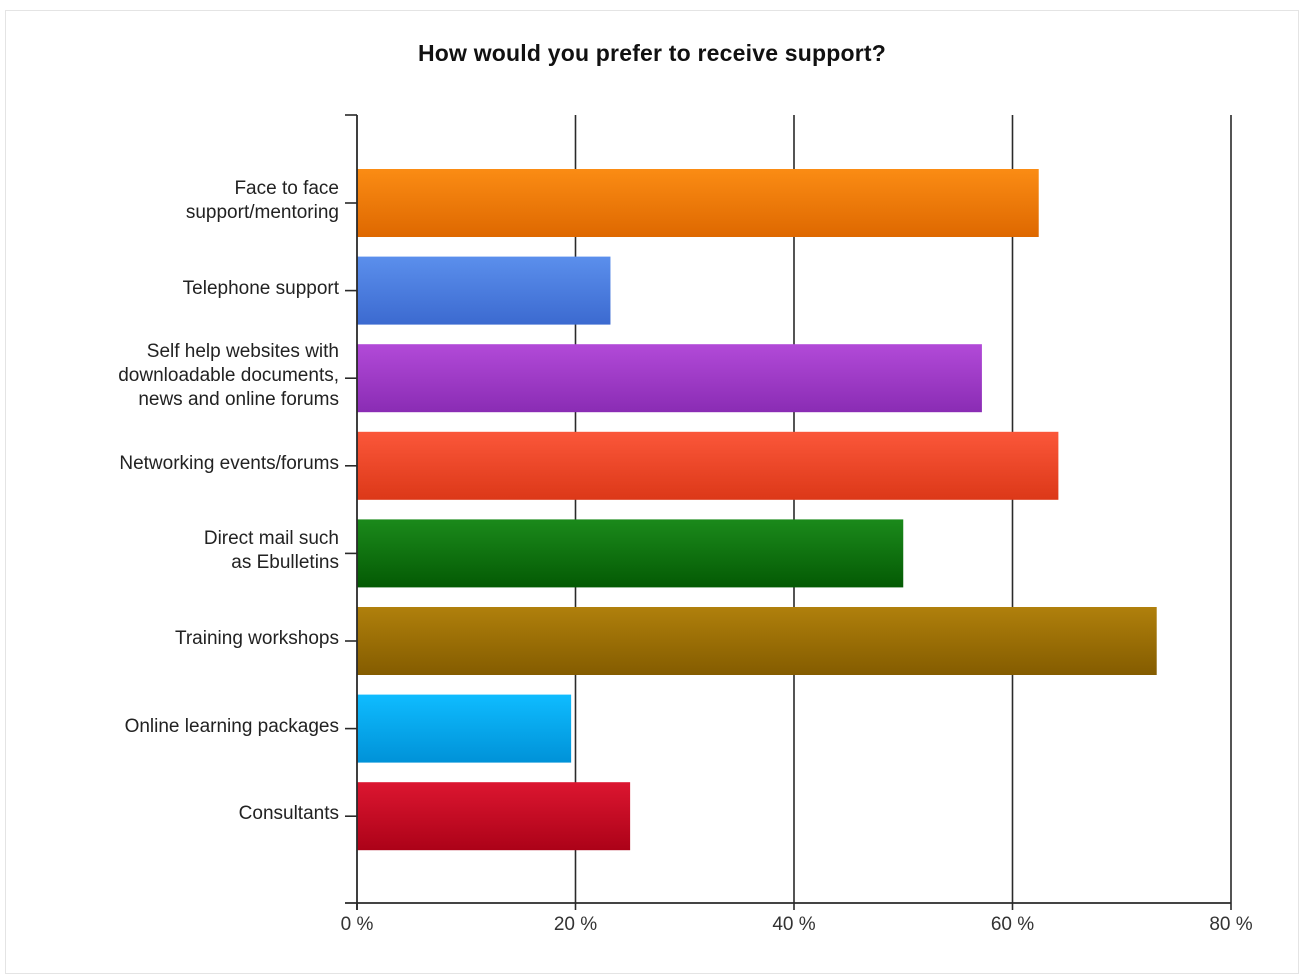  Describe the element at coordinates (229, 463) in the screenshot. I see `category-label: Networking events/forums` at that location.